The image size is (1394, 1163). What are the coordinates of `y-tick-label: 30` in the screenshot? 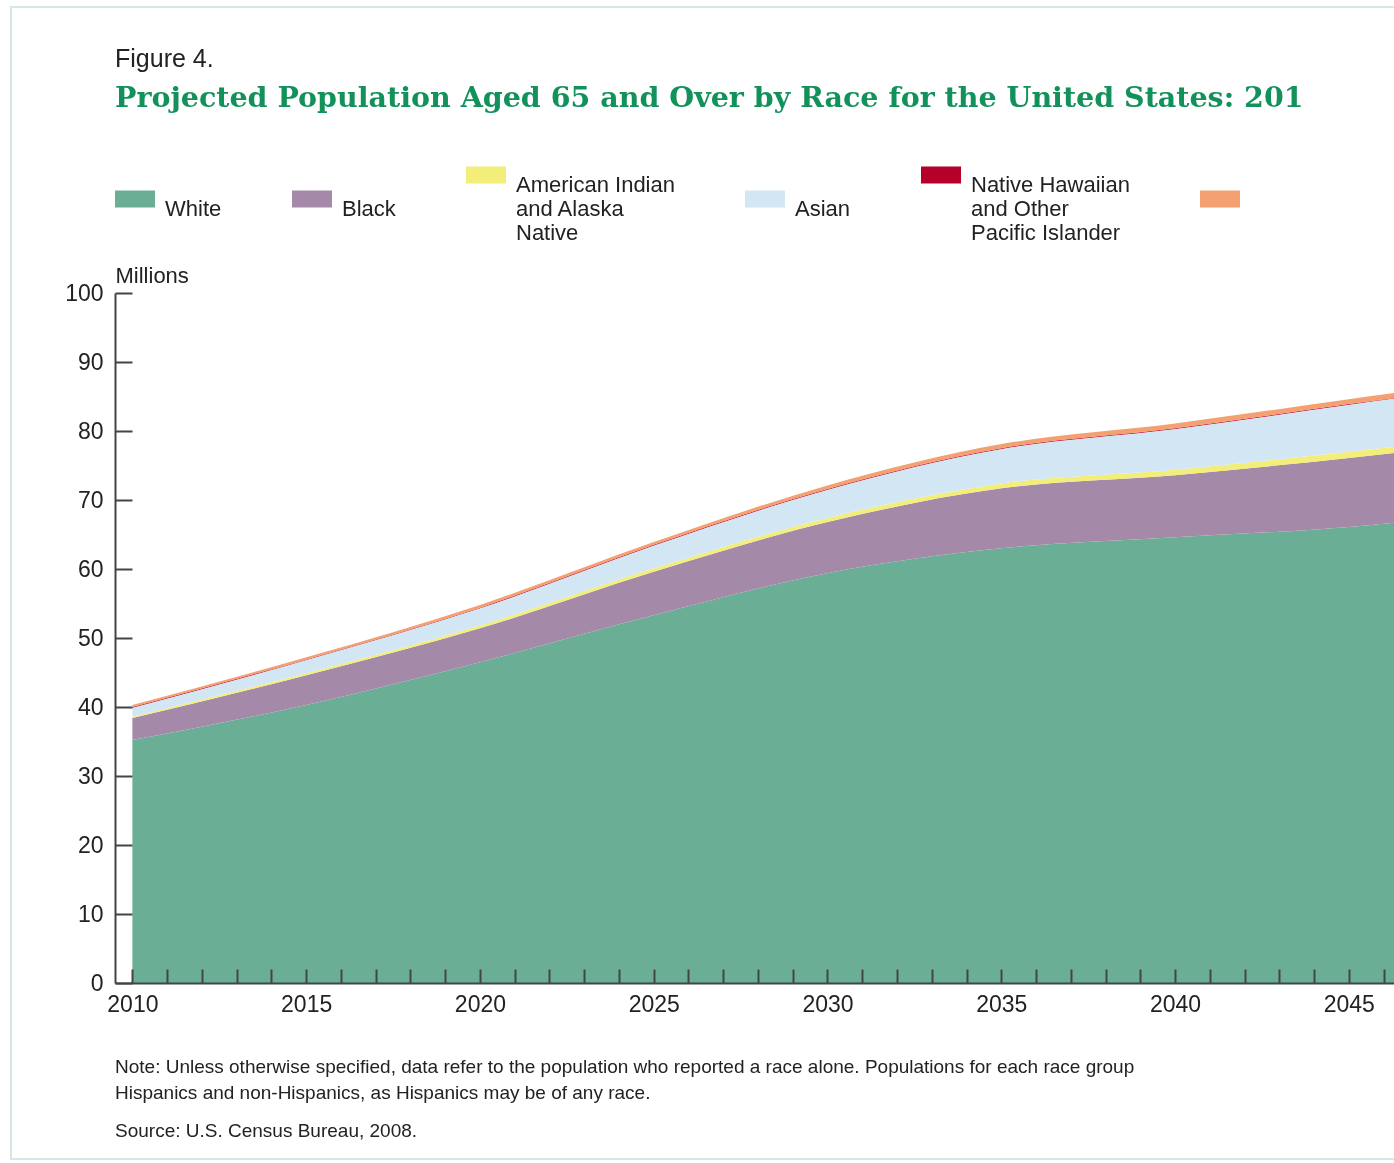 It's located at (90, 775).